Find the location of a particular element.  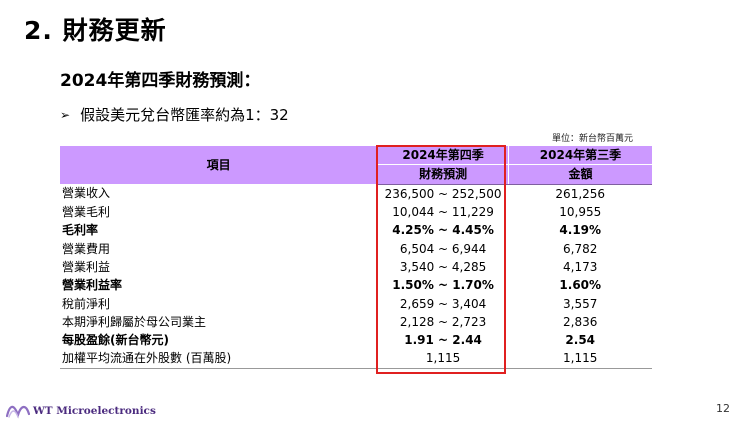

table-row: 毛利率 4.25% ~ 4.45% 4.19% is located at coordinates (356, 230).